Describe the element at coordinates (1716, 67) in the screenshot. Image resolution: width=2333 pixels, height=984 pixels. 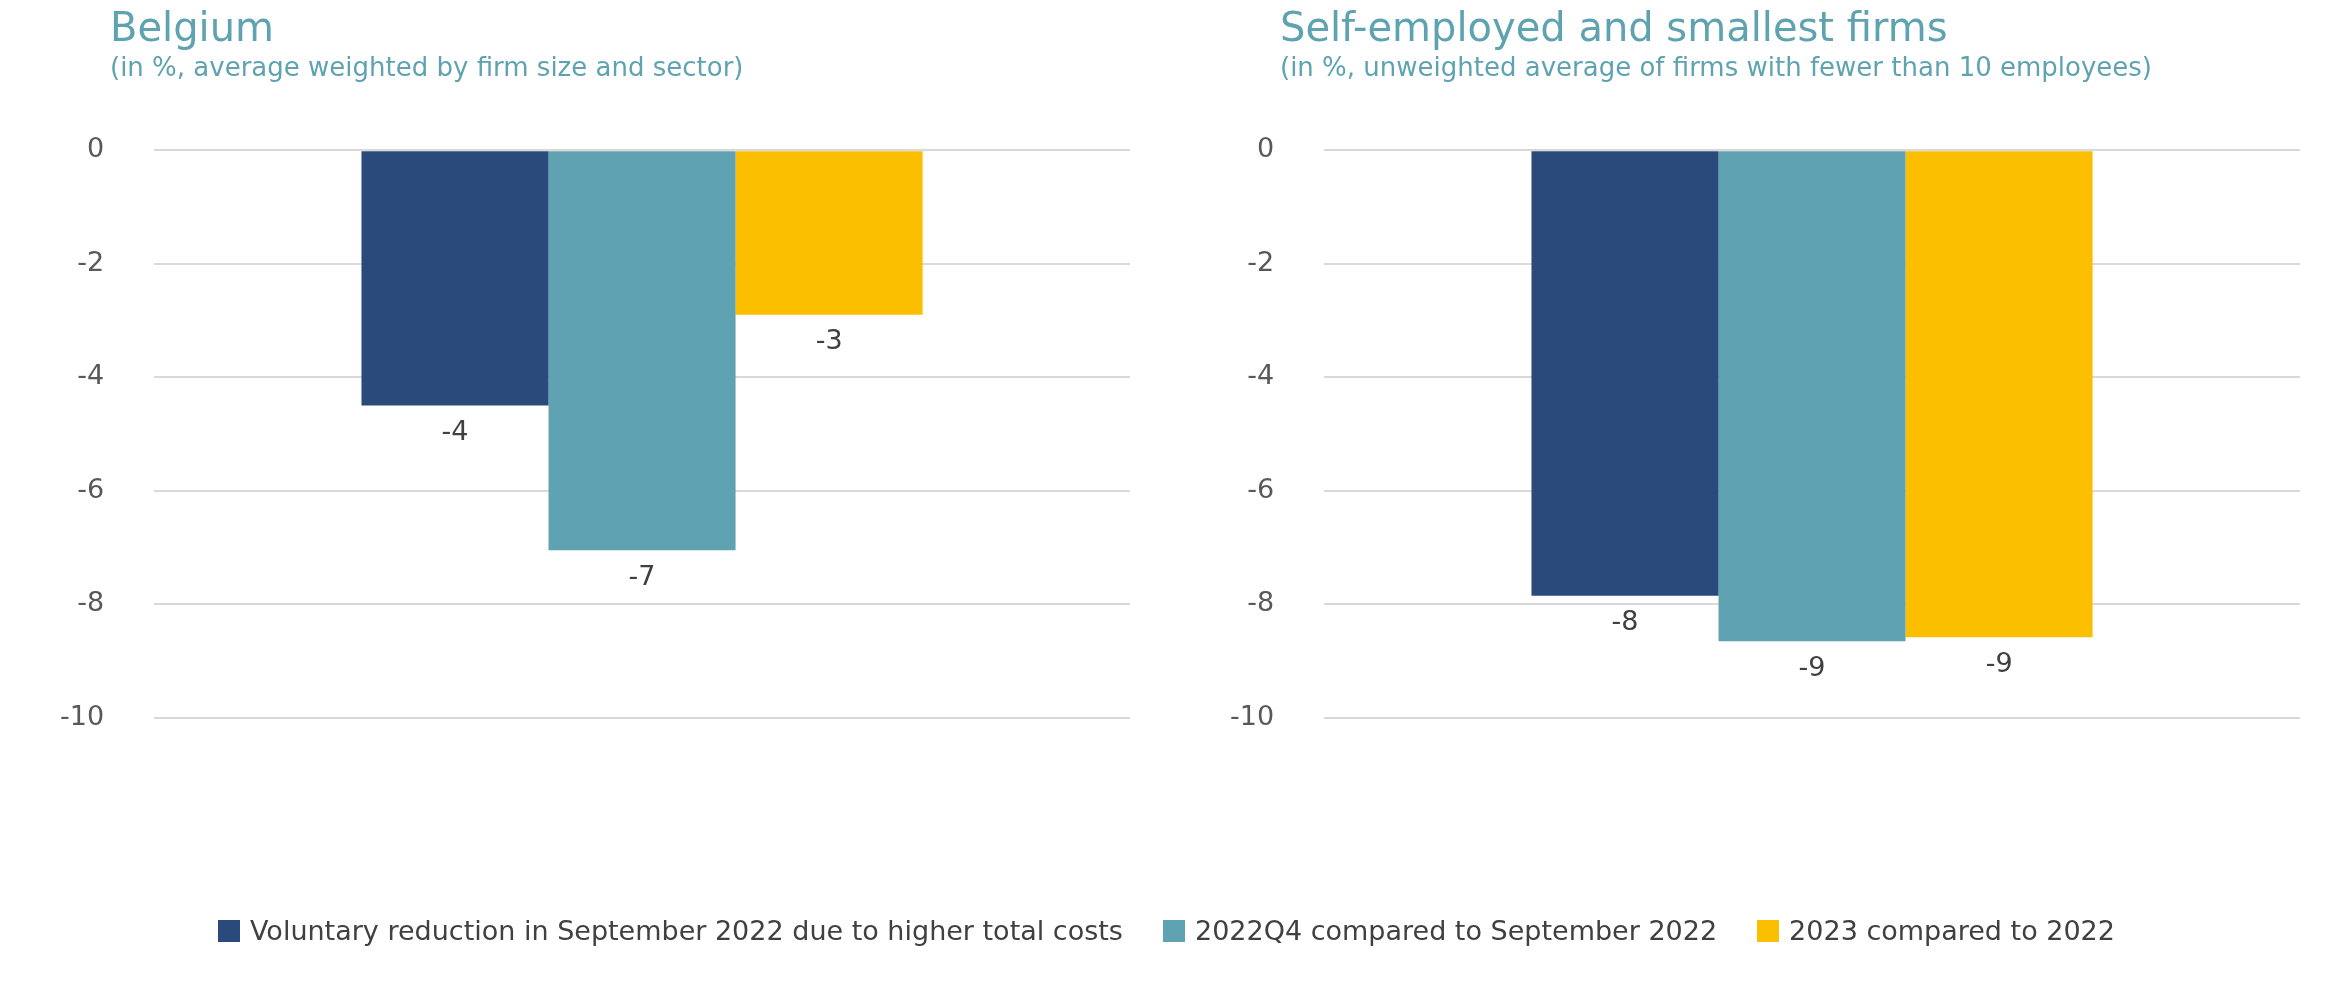
I see `chart-subtitle: (in %, unweighted average of firms with fewer than 10 employees)` at that location.